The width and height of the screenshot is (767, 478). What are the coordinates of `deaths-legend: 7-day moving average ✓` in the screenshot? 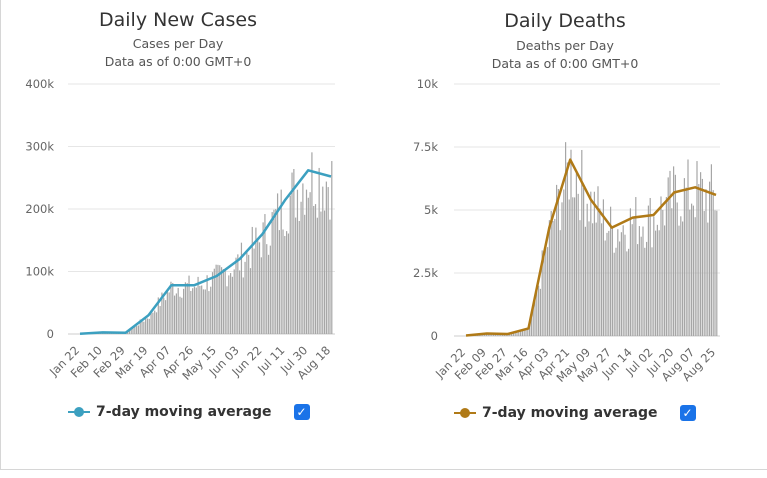 It's located at (575, 413).